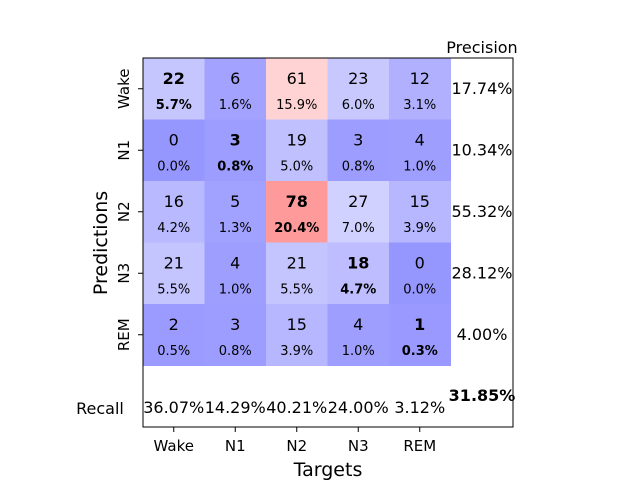  I want to click on y-tick-label: N1, so click(124, 150).